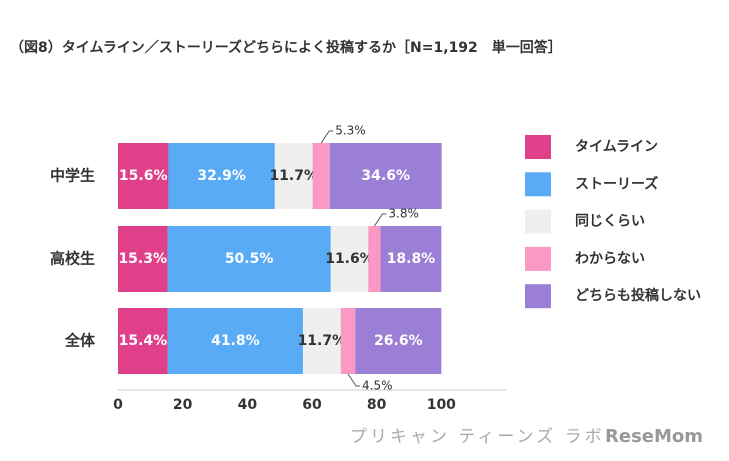 This screenshot has width=729, height=461. I want to click on value-label: 50.5%, so click(249, 259).